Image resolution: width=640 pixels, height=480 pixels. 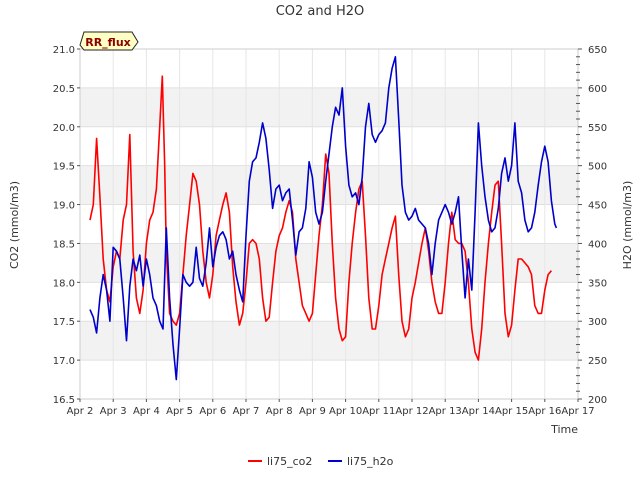 What do you see at coordinates (597, 322) in the screenshot?
I see `right-tick-label: 300` at bounding box center [597, 322].